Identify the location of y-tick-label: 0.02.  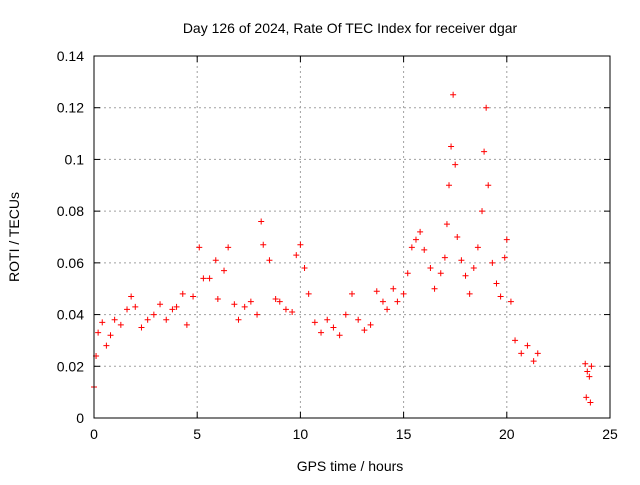
(70, 366).